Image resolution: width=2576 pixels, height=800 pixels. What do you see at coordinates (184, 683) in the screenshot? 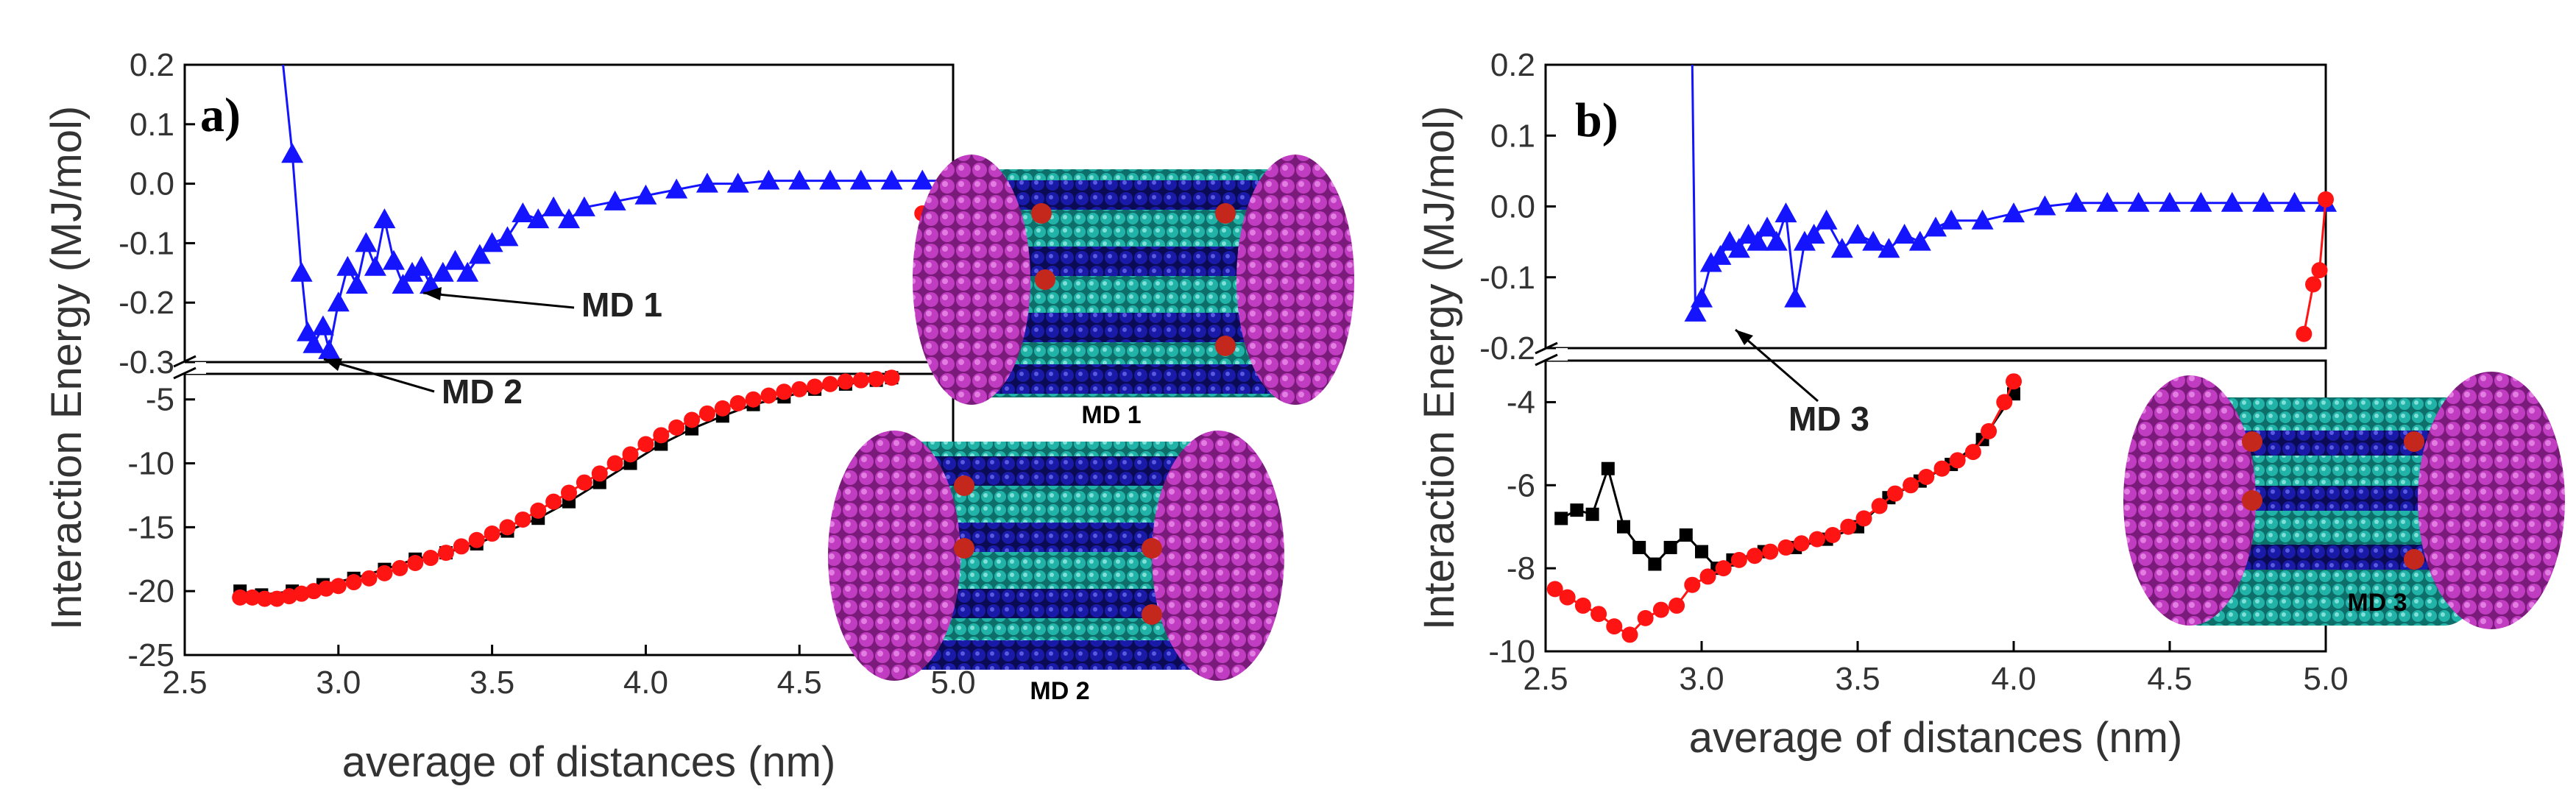
I see `panel-a-xtick-label: 2.5` at bounding box center [184, 683].